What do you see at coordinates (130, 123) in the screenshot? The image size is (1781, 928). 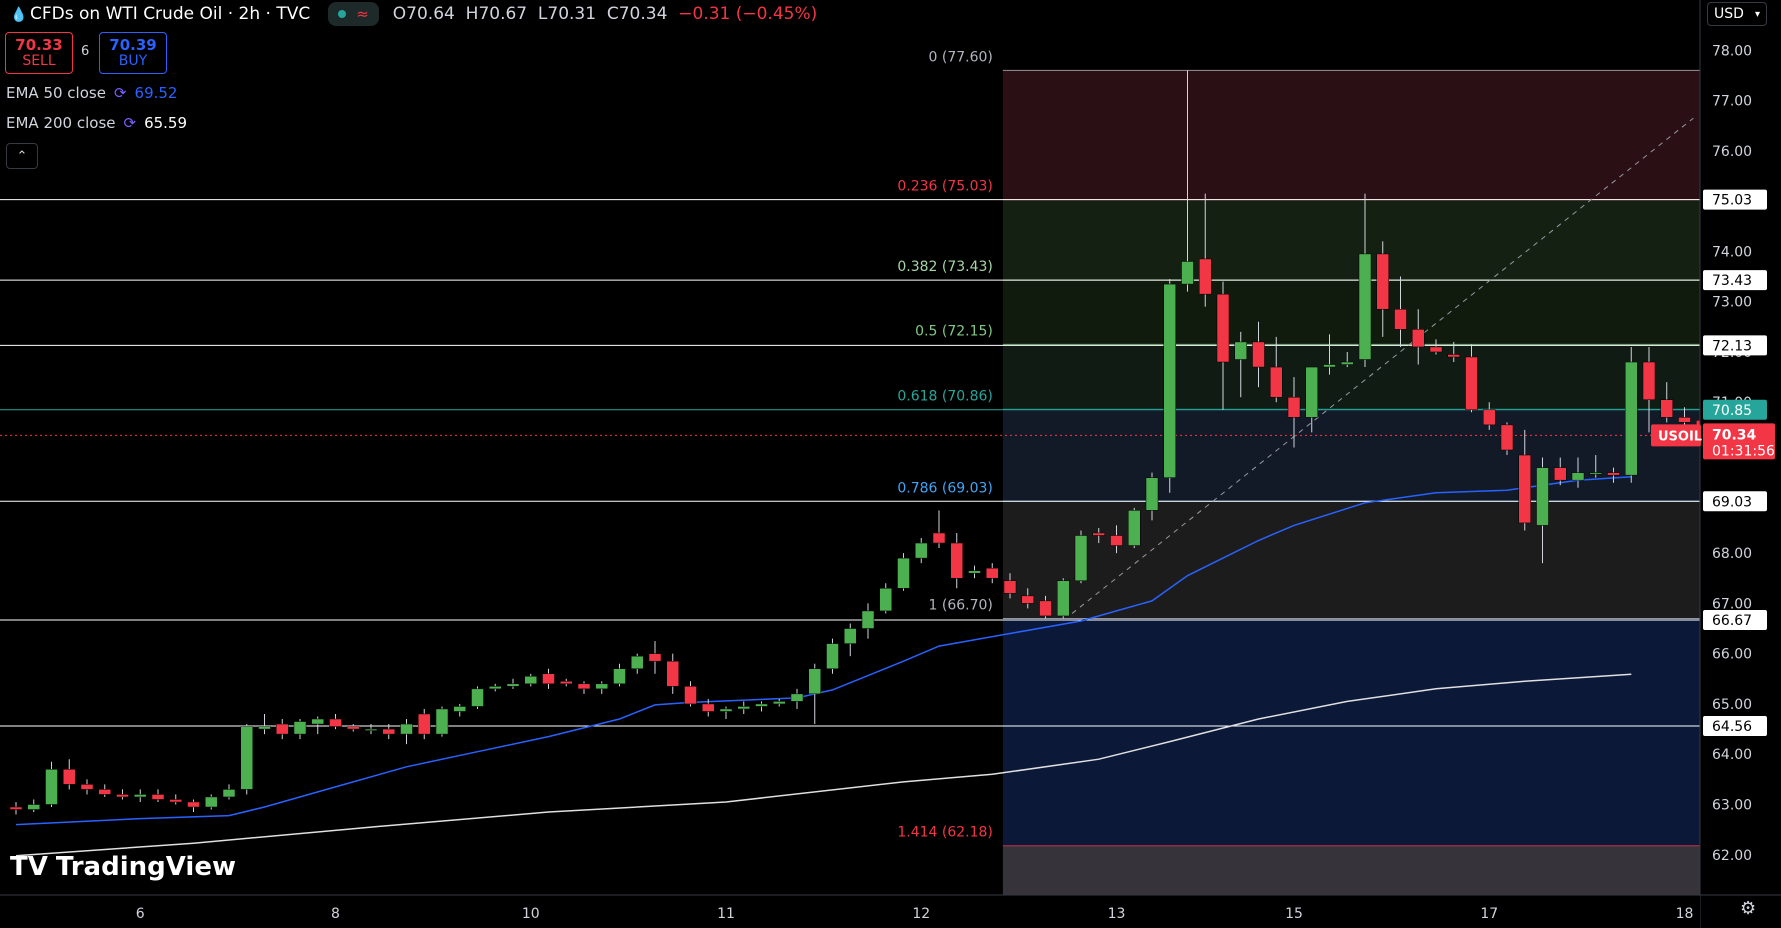 I see `sync-icon: ⟳` at bounding box center [130, 123].